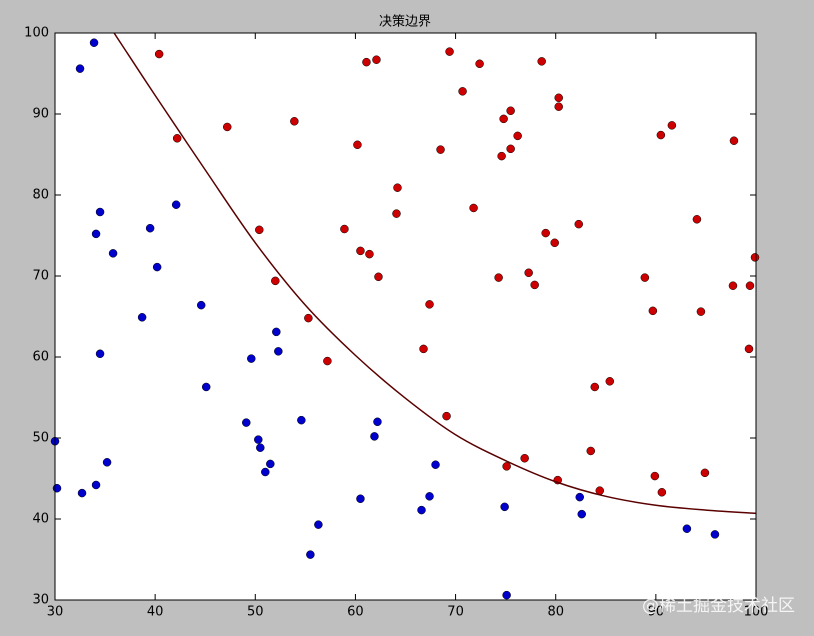 Image resolution: width=814 pixels, height=636 pixels. What do you see at coordinates (555, 612) in the screenshot?
I see `x-tick-label: 80` at bounding box center [555, 612].